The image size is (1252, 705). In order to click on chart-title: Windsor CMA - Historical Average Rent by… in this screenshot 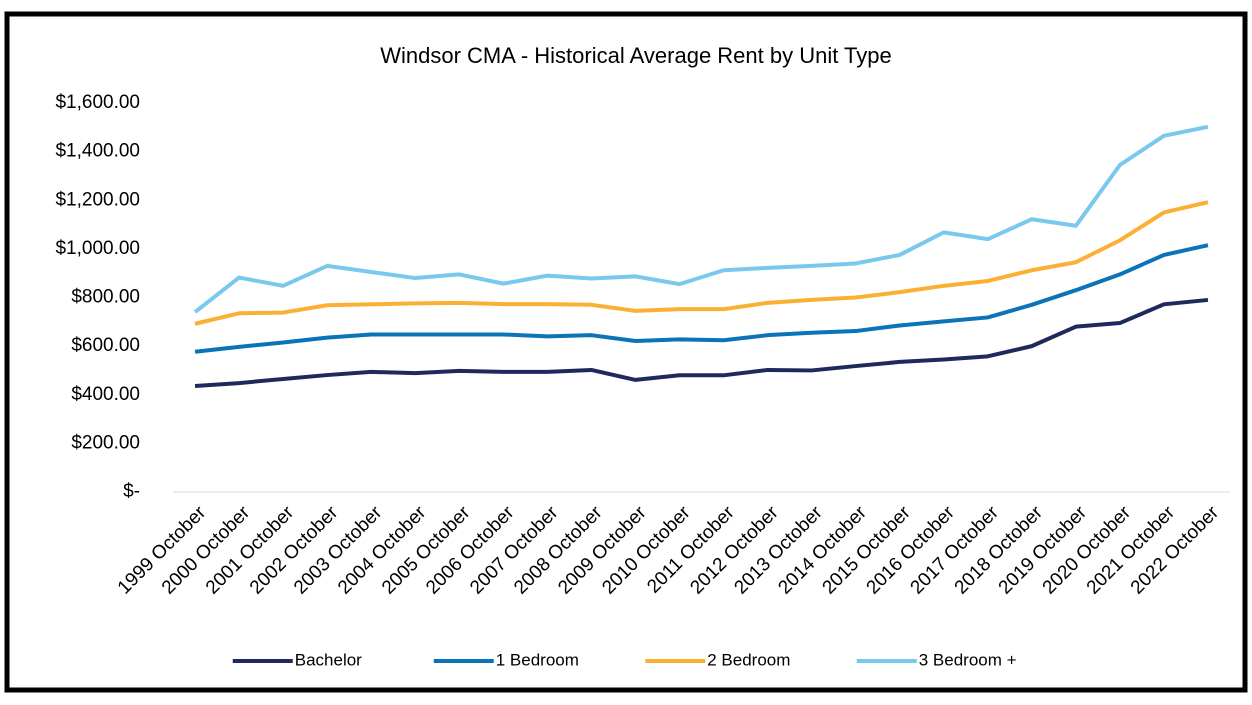, I will do `click(636, 55)`.